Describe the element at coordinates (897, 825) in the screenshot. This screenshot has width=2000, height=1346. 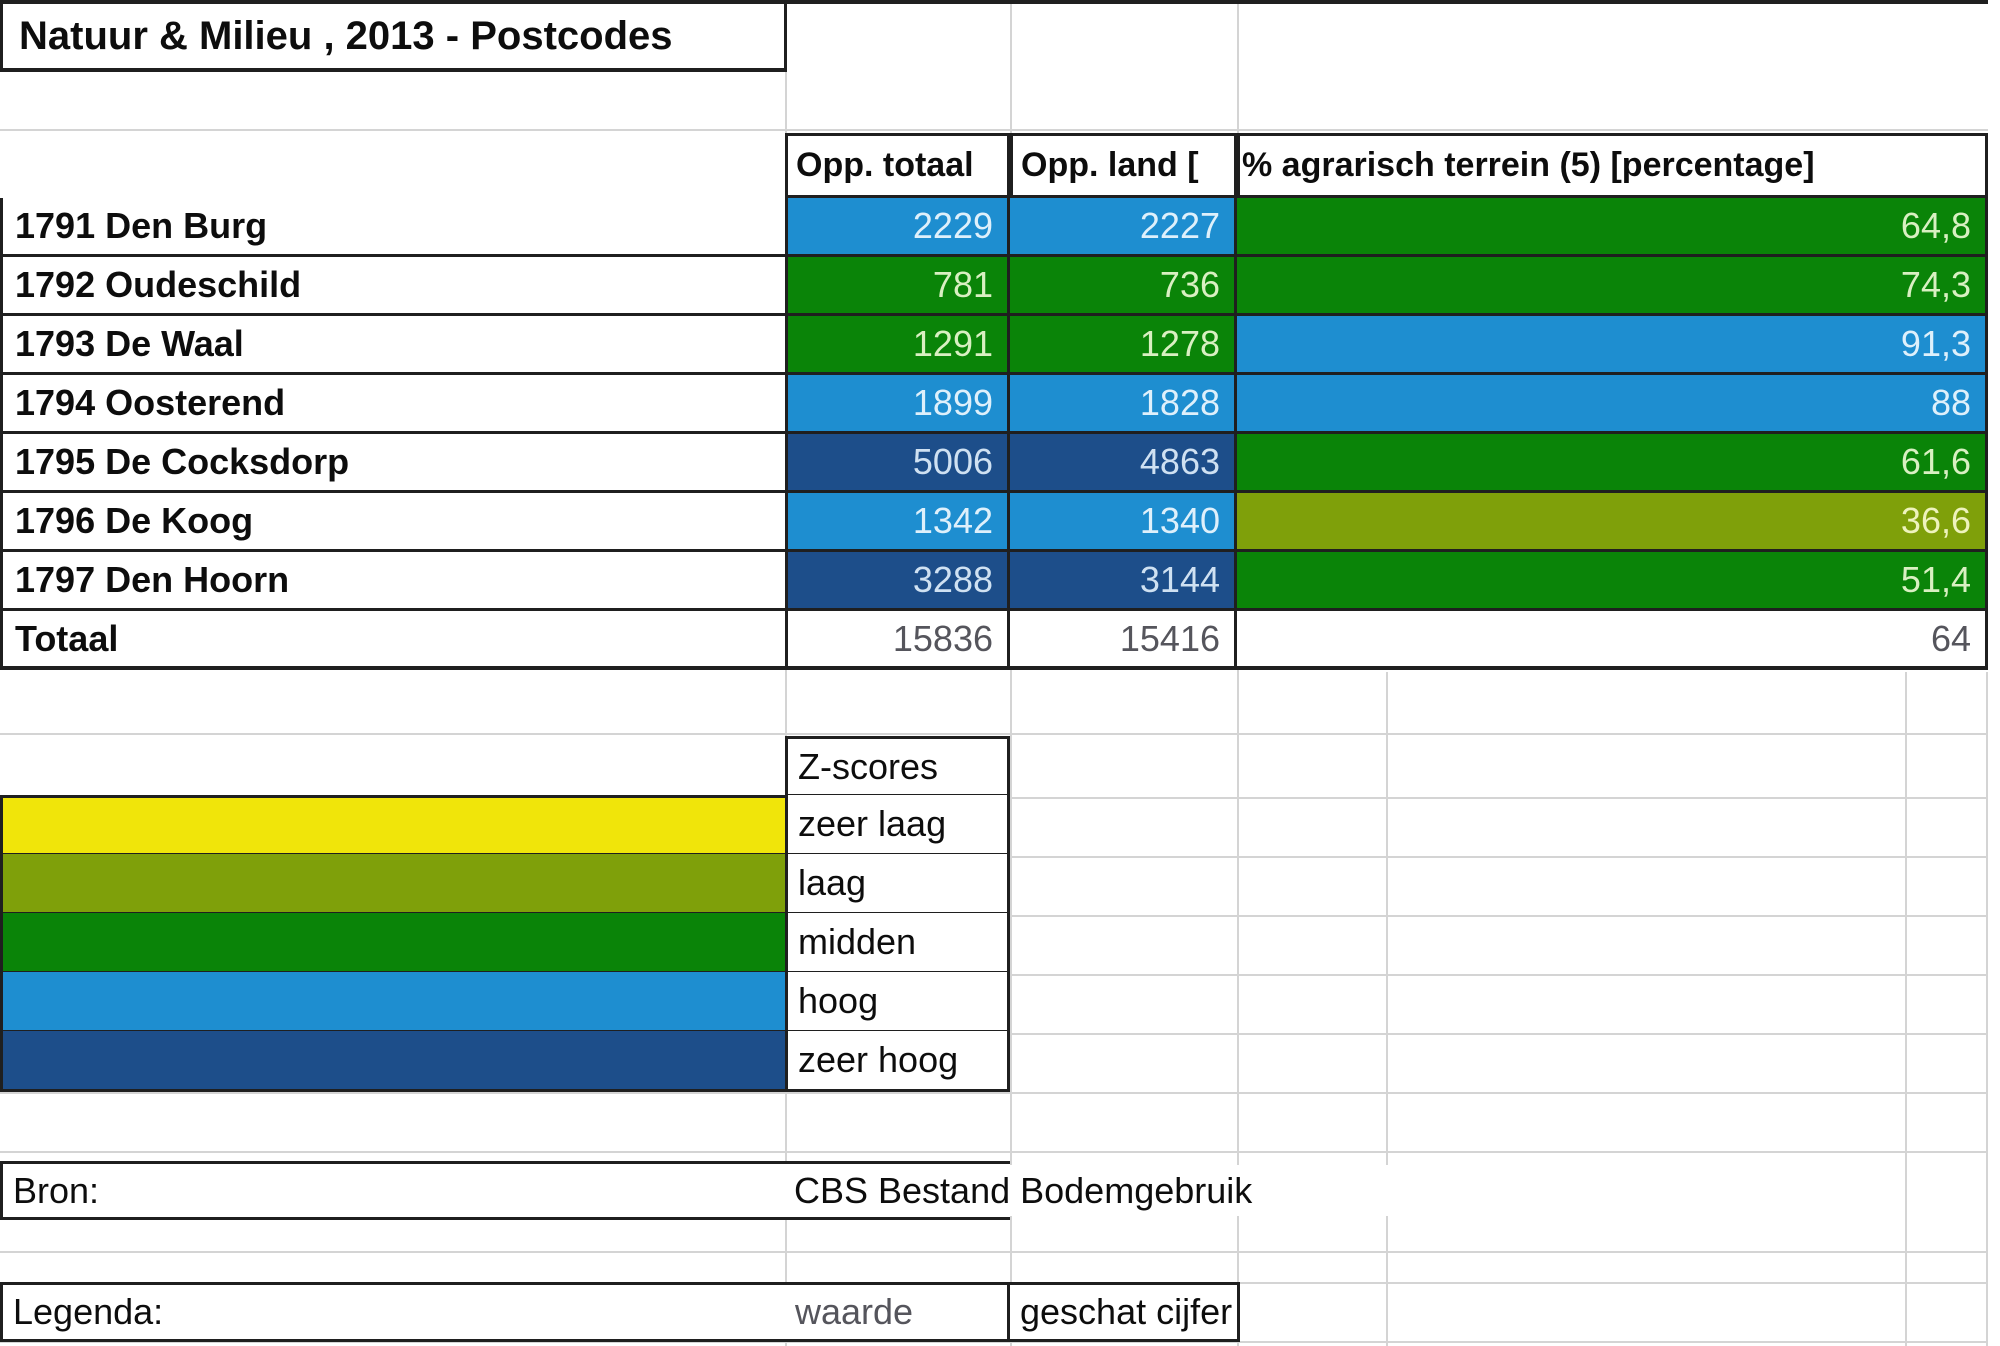
I see `legend-label-zeer-laag: zeer laag` at that location.